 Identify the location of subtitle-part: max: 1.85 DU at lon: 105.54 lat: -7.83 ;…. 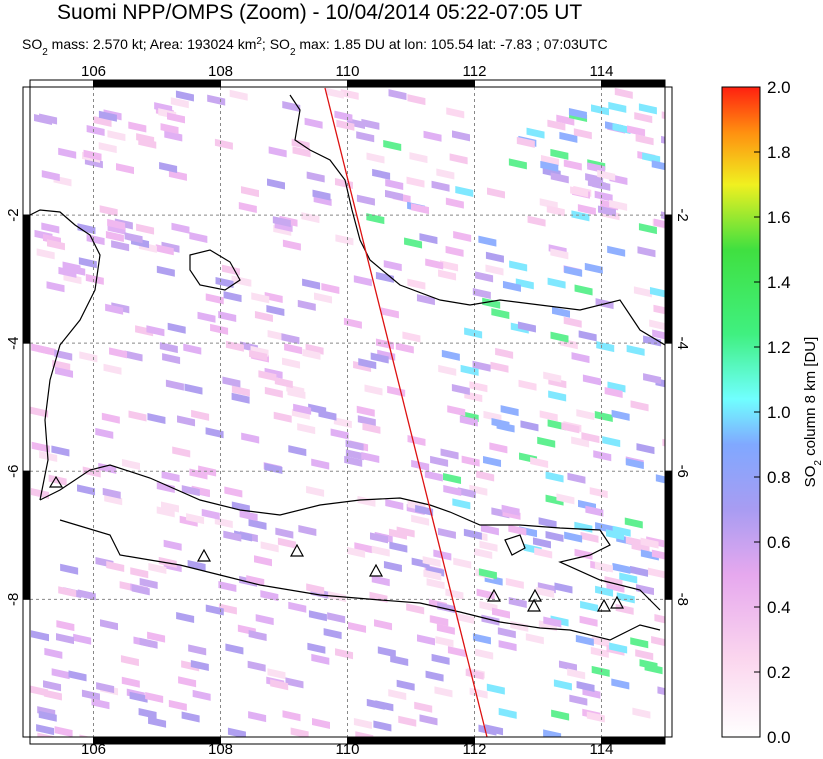
(452, 44).